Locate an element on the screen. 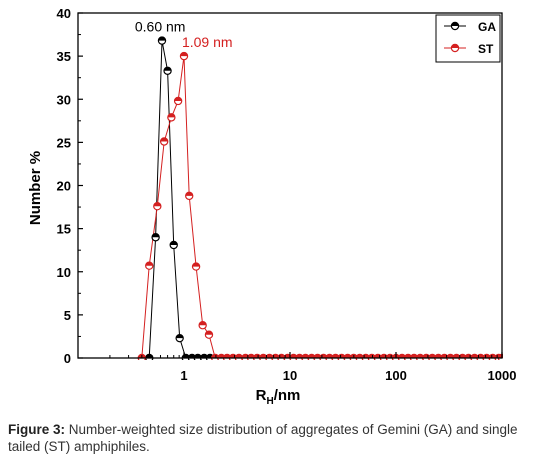  peak-annotation: 0.60 nm is located at coordinates (160, 27).